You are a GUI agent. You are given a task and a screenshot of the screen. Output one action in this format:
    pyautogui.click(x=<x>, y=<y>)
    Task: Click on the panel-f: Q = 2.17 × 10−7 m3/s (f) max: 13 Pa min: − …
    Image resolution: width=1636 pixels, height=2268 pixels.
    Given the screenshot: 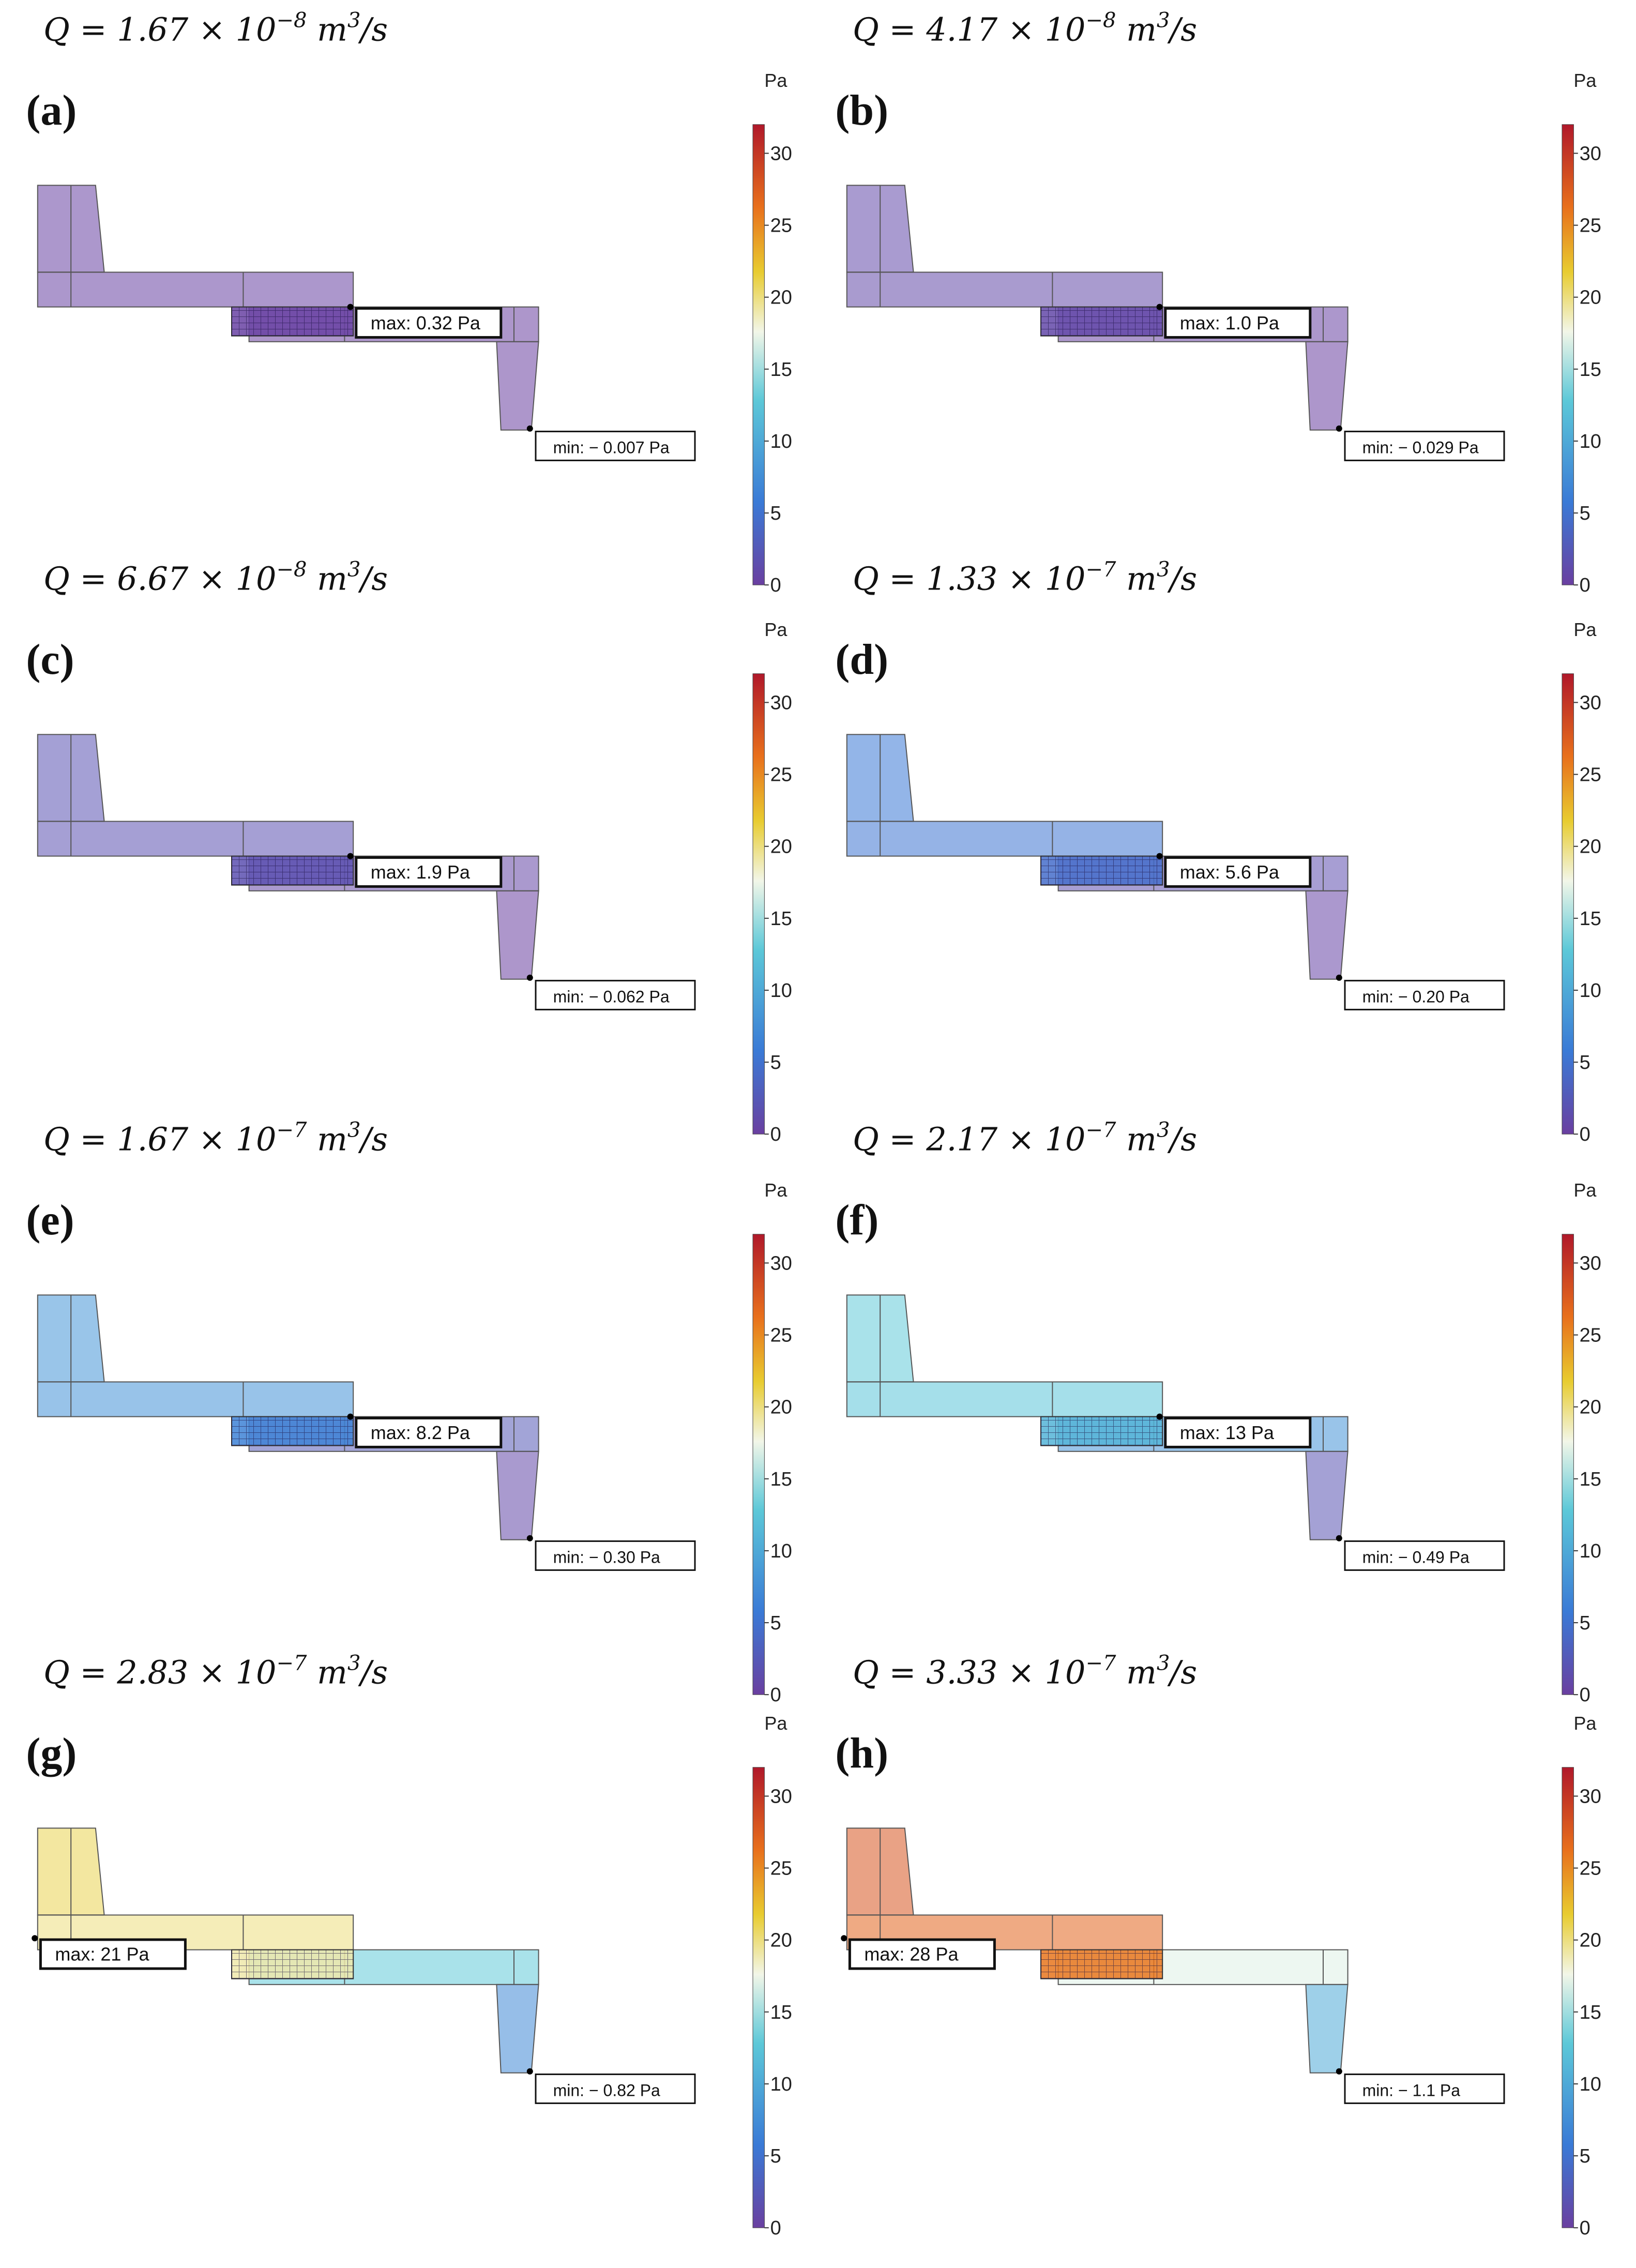 What is the action you would take?
    pyautogui.click(x=1218, y=1412)
    